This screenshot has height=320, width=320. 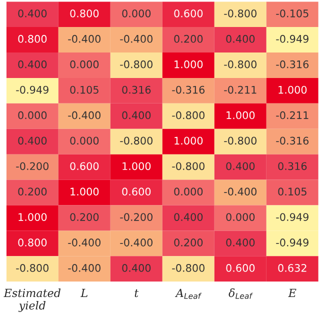 What do you see at coordinates (240, 293) in the screenshot?
I see `x-tick-label: δ$_{Leaf}$` at bounding box center [240, 293].